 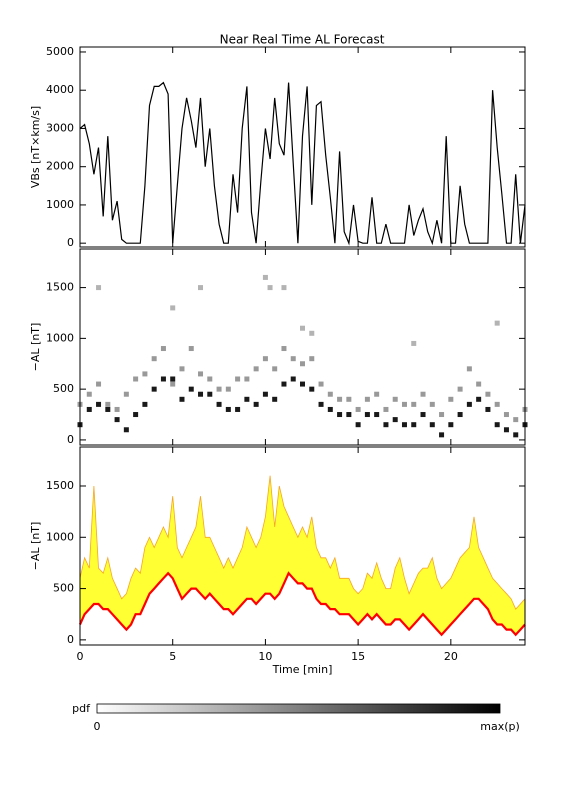 What do you see at coordinates (302, 40) in the screenshot?
I see `chart-title: Near Real Time AL Forecast` at bounding box center [302, 40].